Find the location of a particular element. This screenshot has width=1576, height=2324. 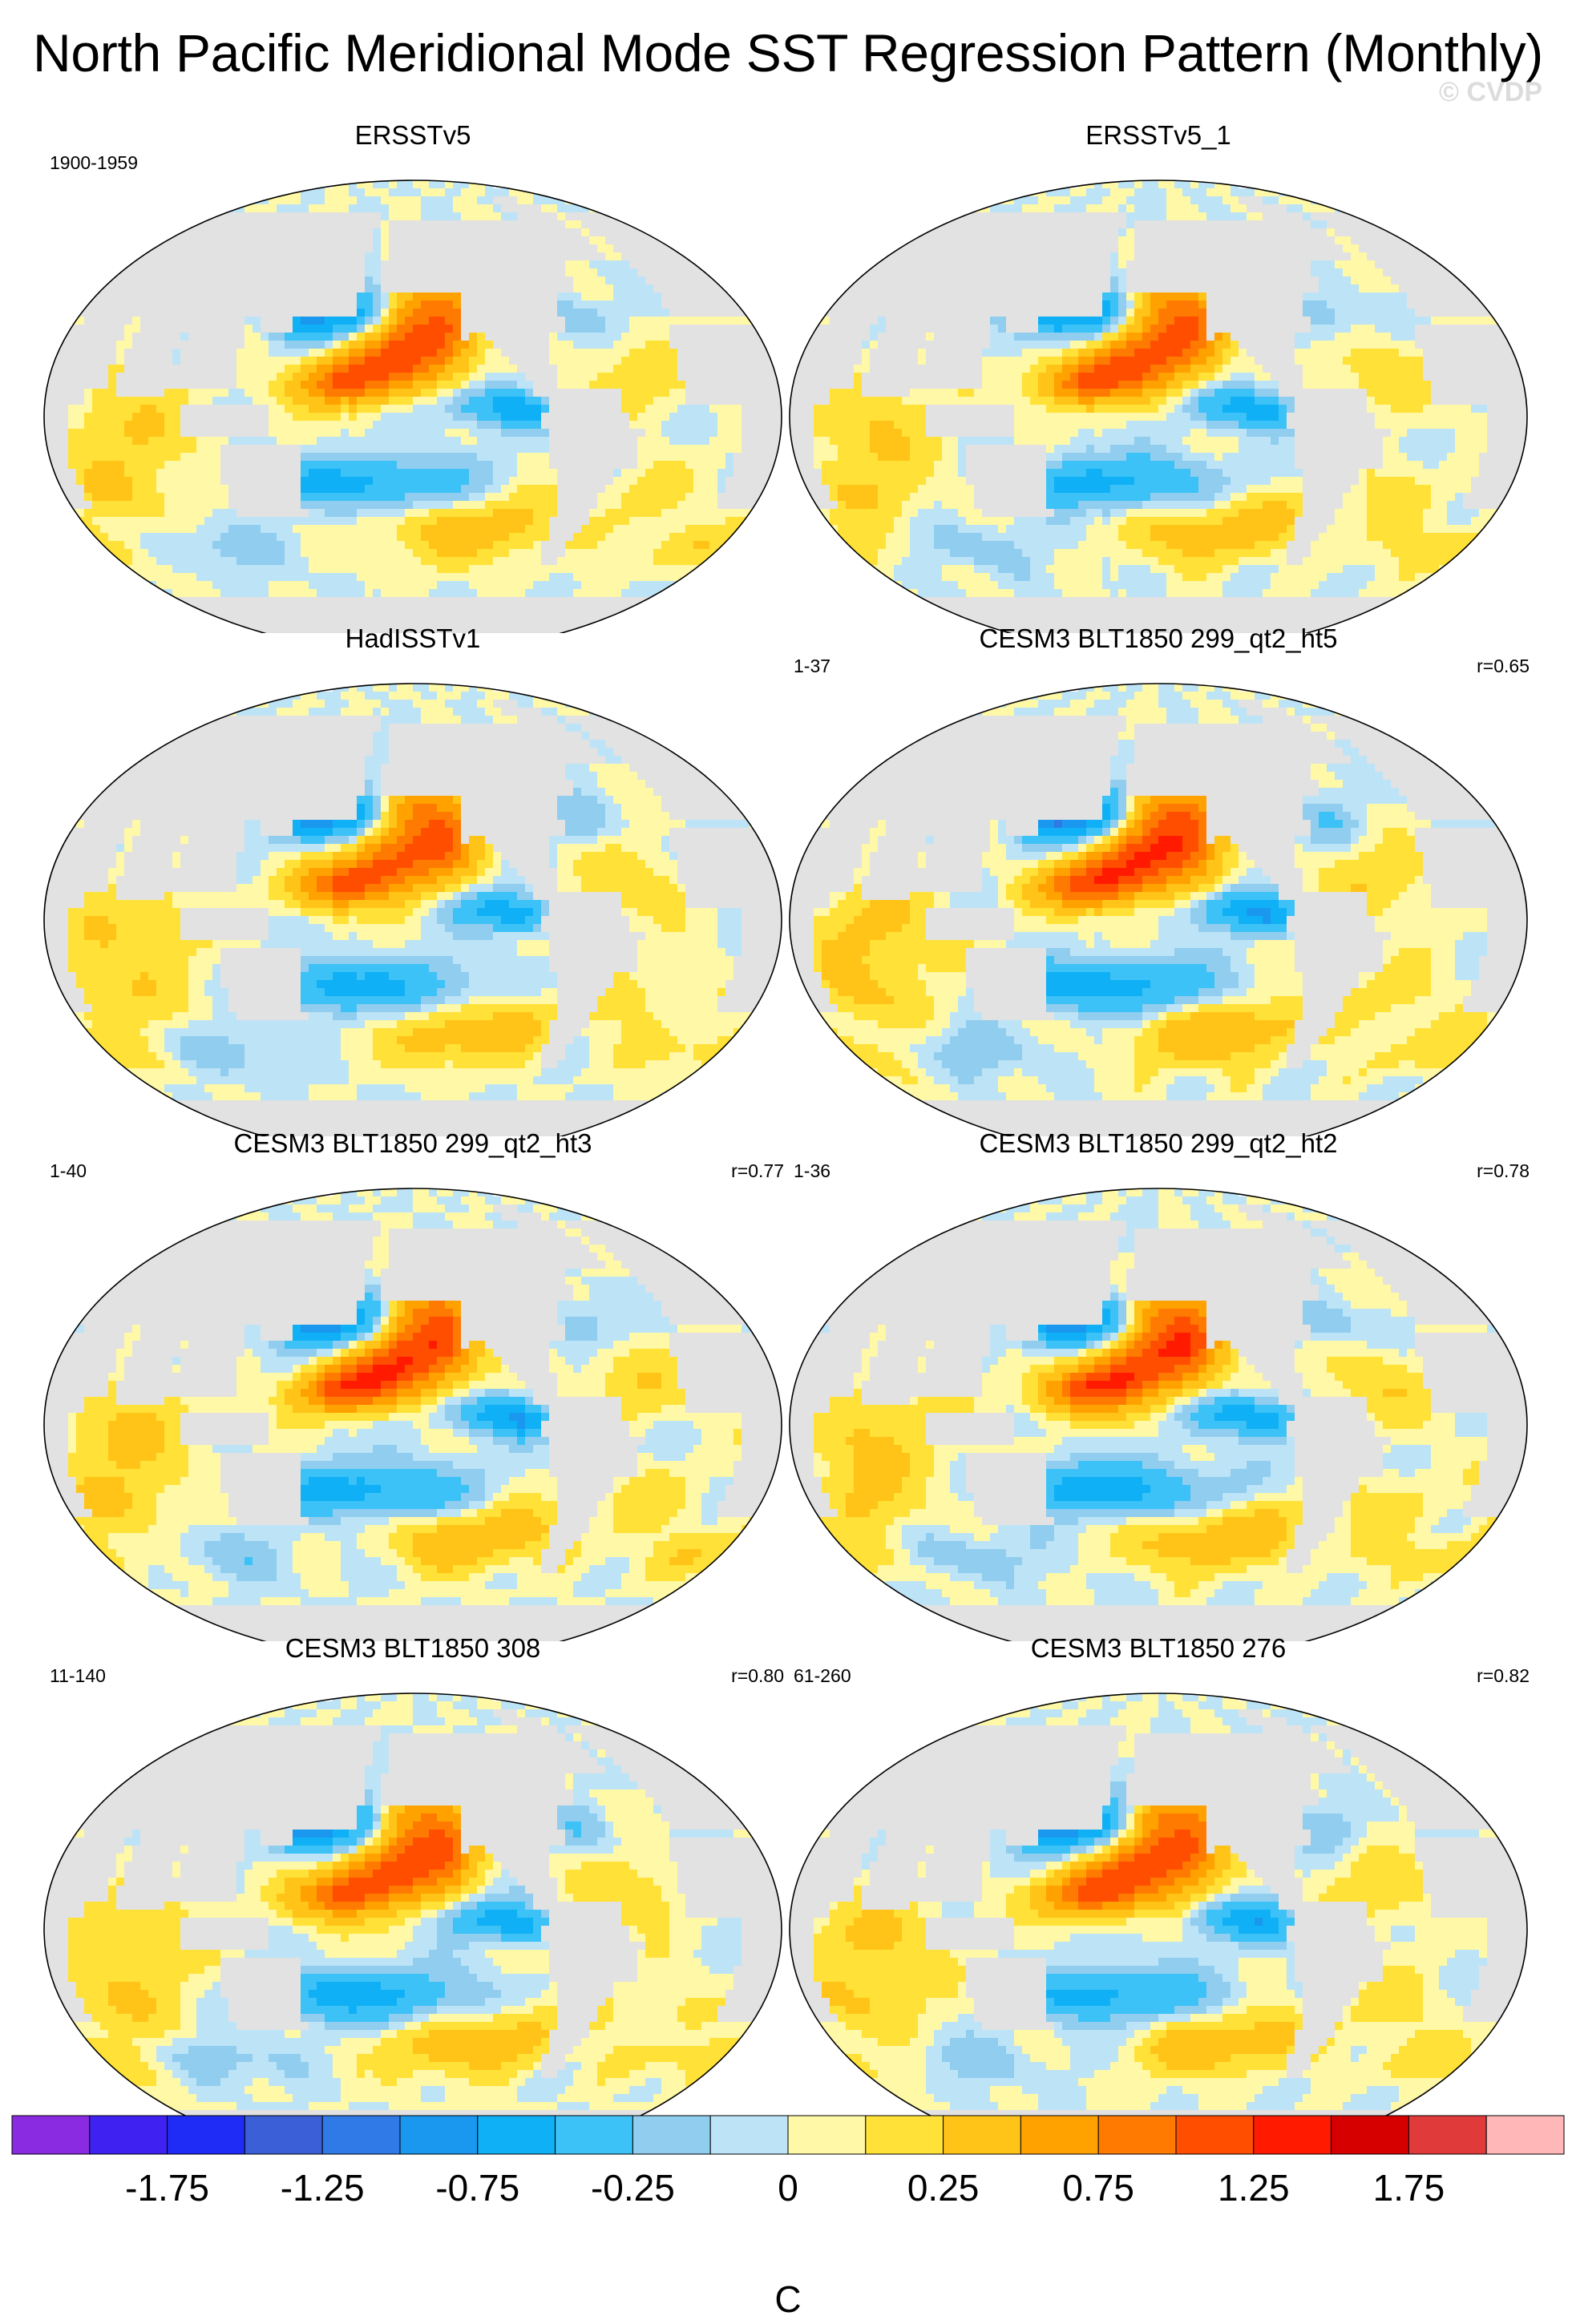

panel-correlation: r=0.77 is located at coordinates (757, 1171).